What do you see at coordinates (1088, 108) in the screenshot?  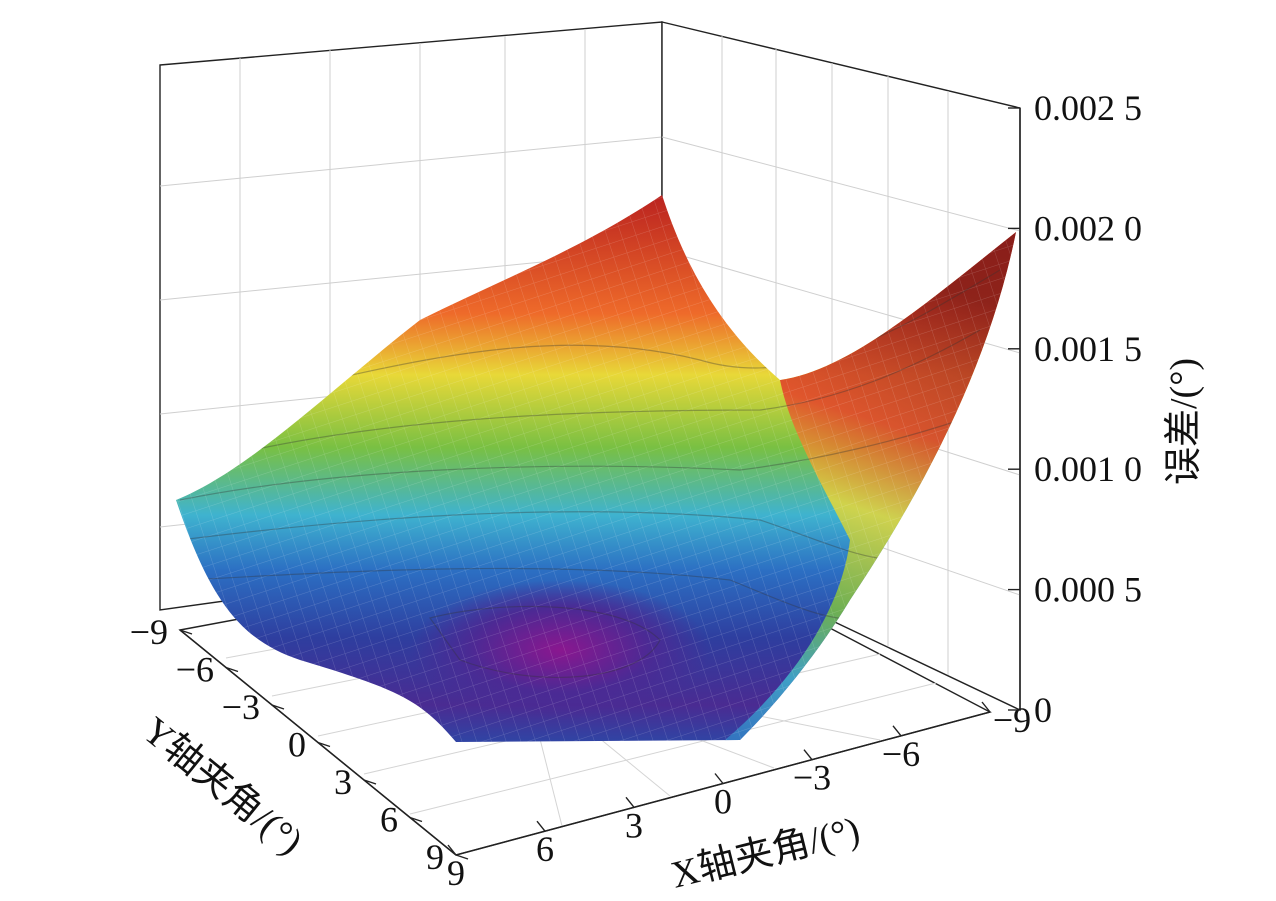 I see `z-tick-label: 0.002 5` at bounding box center [1088, 108].